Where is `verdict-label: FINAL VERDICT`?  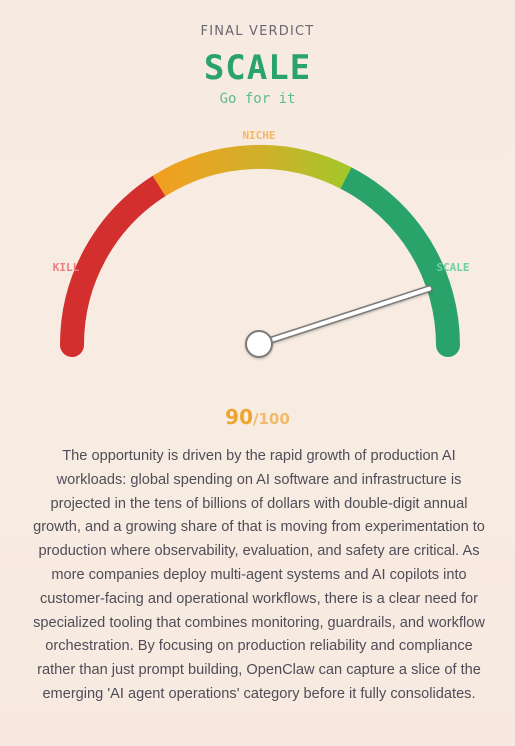 verdict-label: FINAL VERDICT is located at coordinates (257, 31).